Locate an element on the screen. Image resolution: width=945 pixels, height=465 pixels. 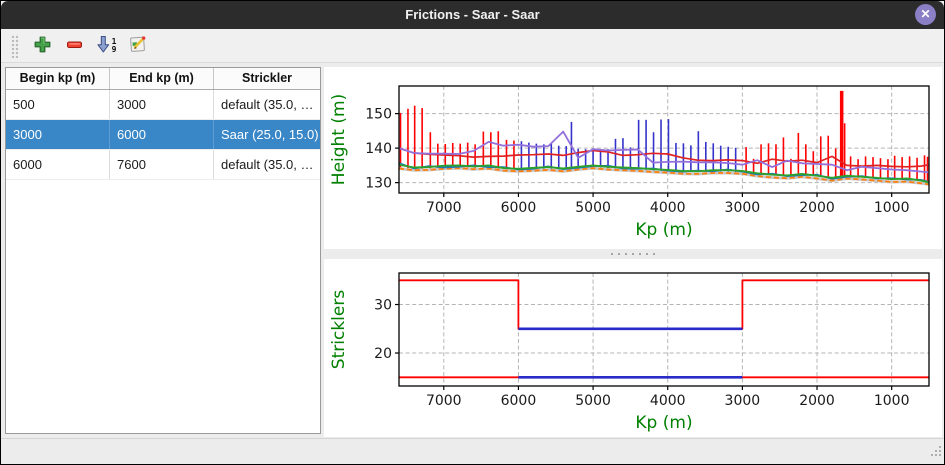
column-header-begin-kp: Begin kp (m) is located at coordinates (58, 78).